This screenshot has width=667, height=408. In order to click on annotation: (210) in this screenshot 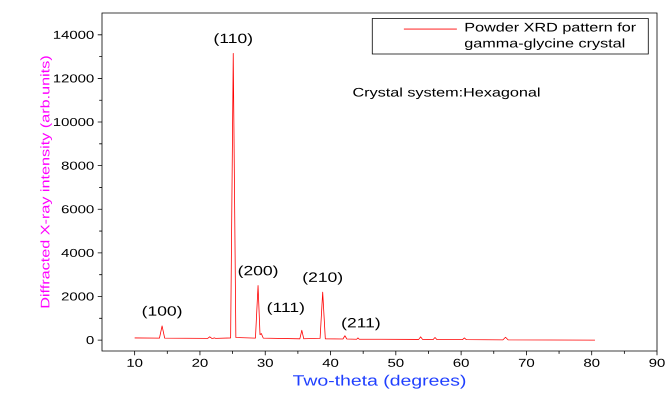, I will do `click(322, 278)`.